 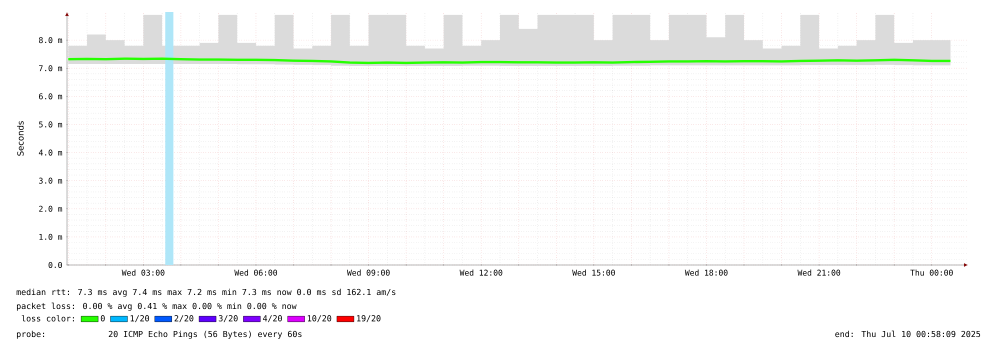 What do you see at coordinates (102, 318) in the screenshot?
I see `legend-label: 0` at bounding box center [102, 318].